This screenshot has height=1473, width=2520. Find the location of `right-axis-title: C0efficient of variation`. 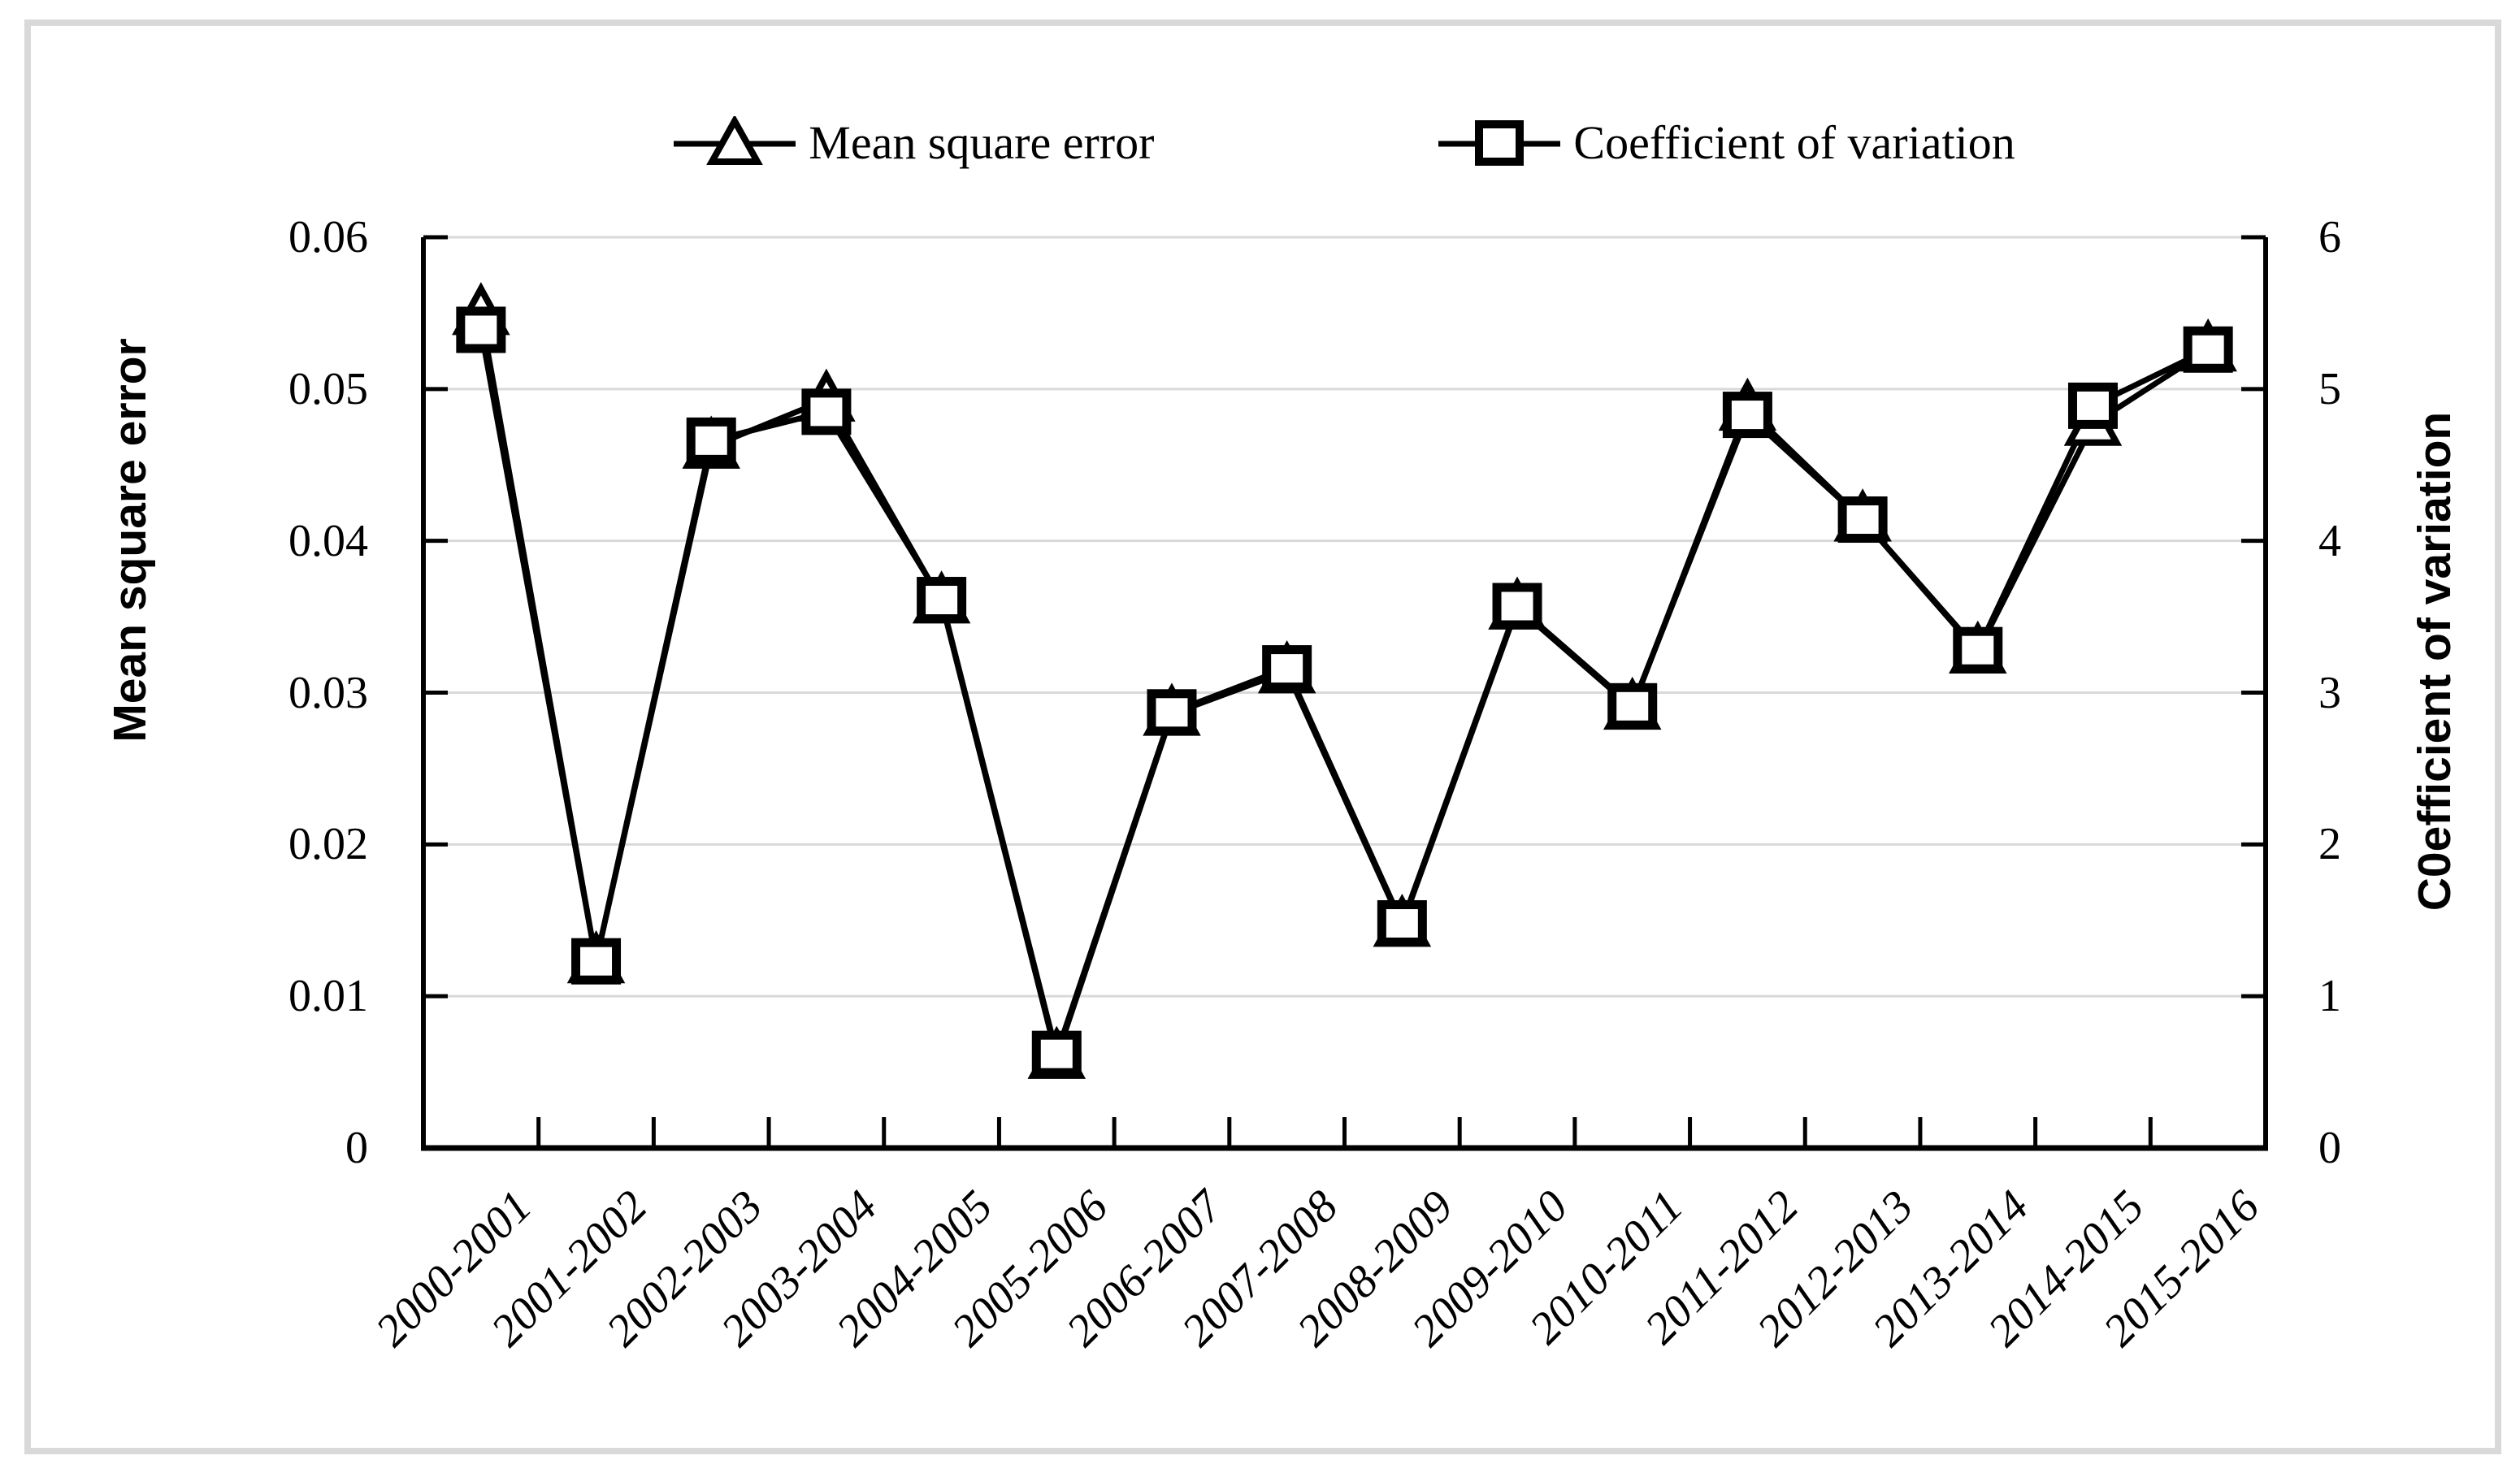

right-axis-title: C0efficient of variation is located at coordinates (2435, 661).